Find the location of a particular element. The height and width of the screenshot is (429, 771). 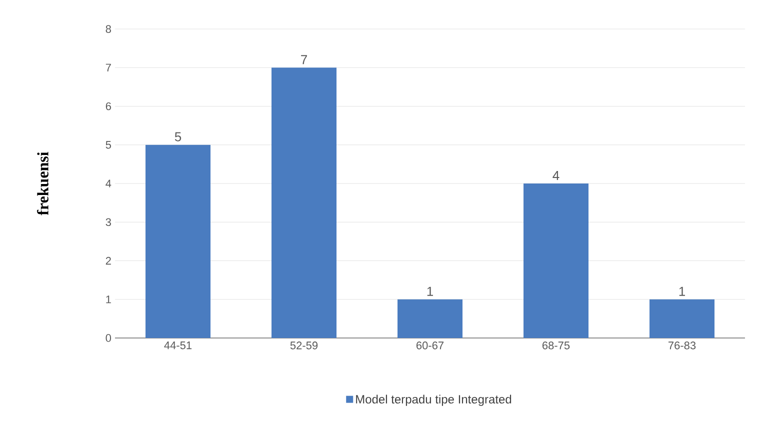

data-label: 5 is located at coordinates (178, 137).